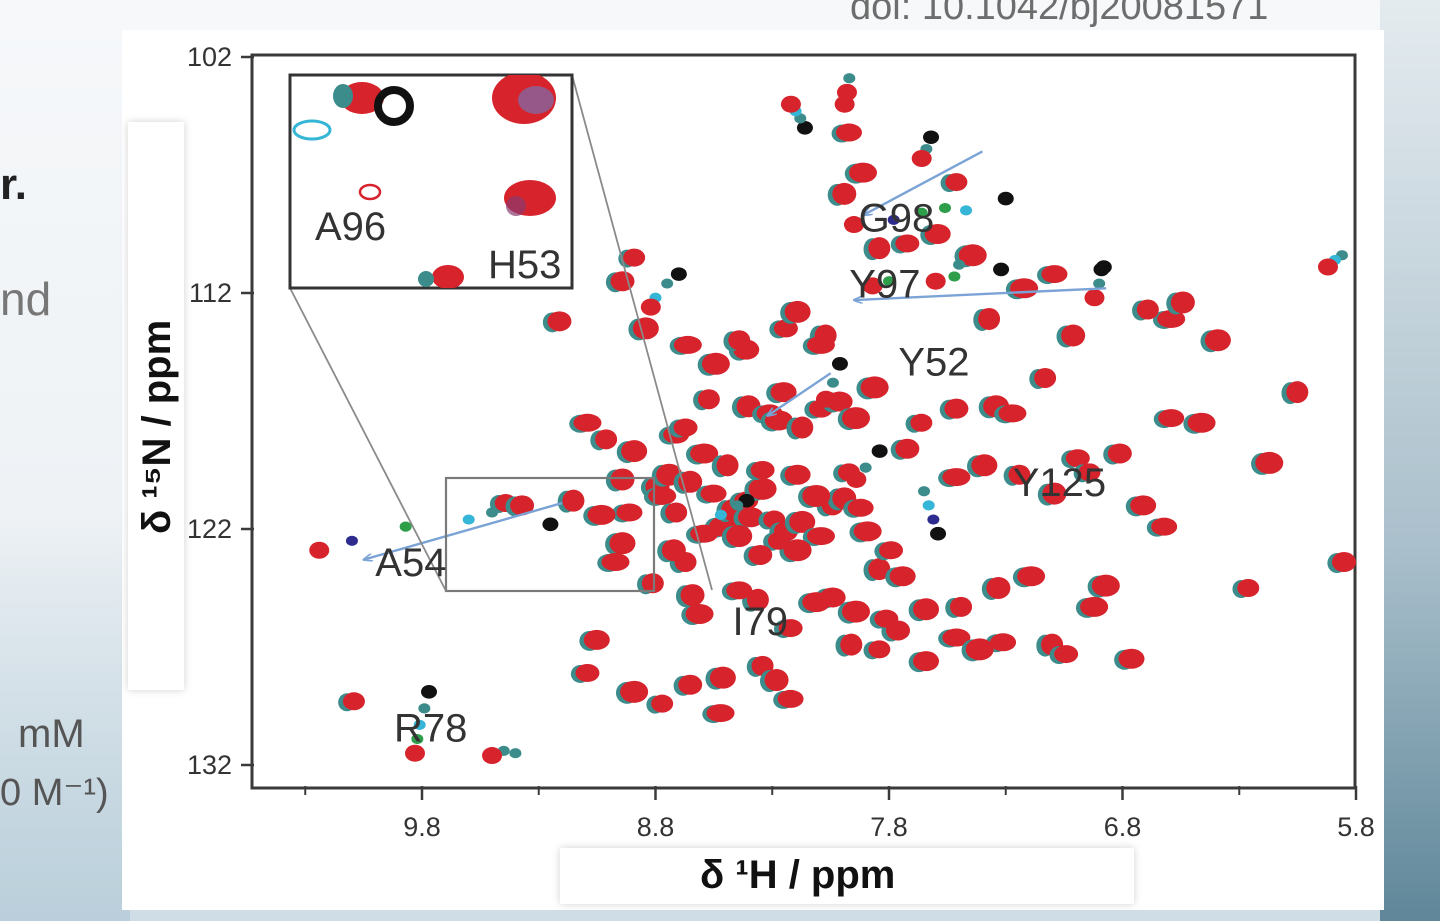 Image resolution: width=1440 pixels, height=921 pixels. Describe the element at coordinates (156, 406) in the screenshot. I see `y-axis-label-box` at that location.